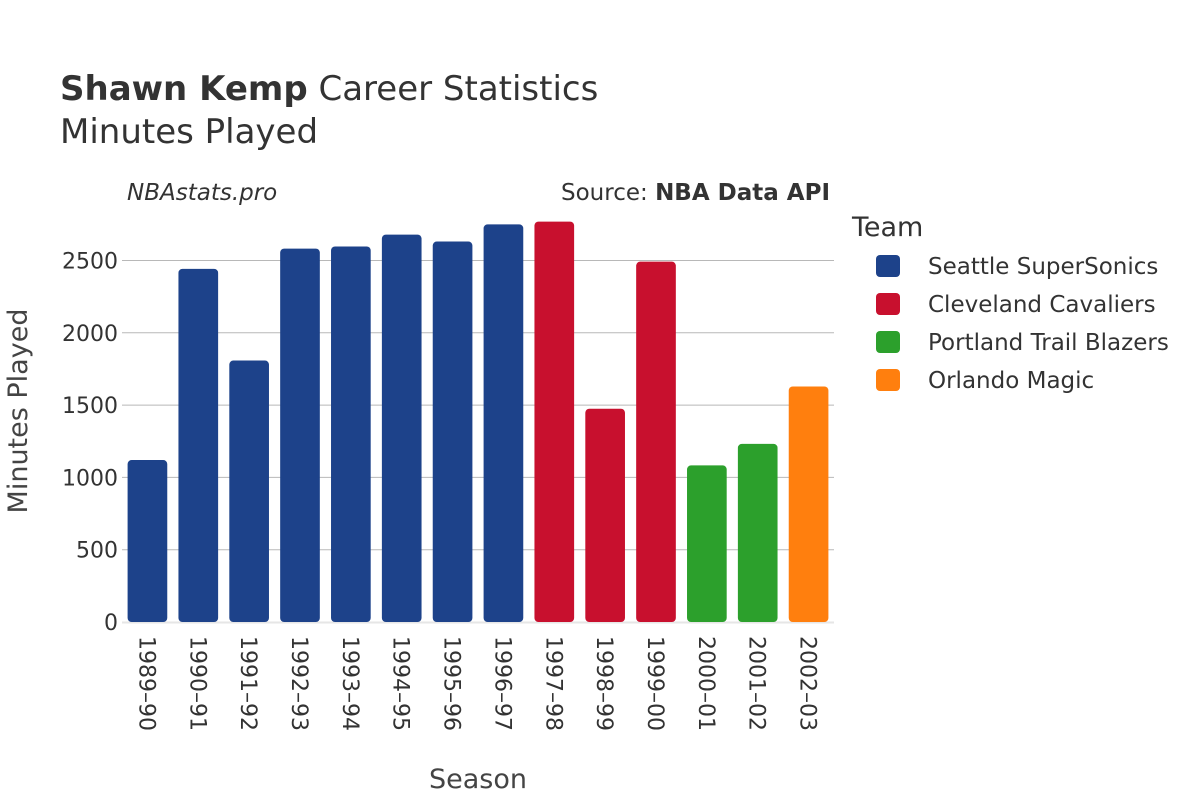 This screenshot has width=1200, height=800. Describe the element at coordinates (90, 442) in the screenshot. I see `y-axis-ticks: 0 500 1000 1500 2000 2500` at that location.